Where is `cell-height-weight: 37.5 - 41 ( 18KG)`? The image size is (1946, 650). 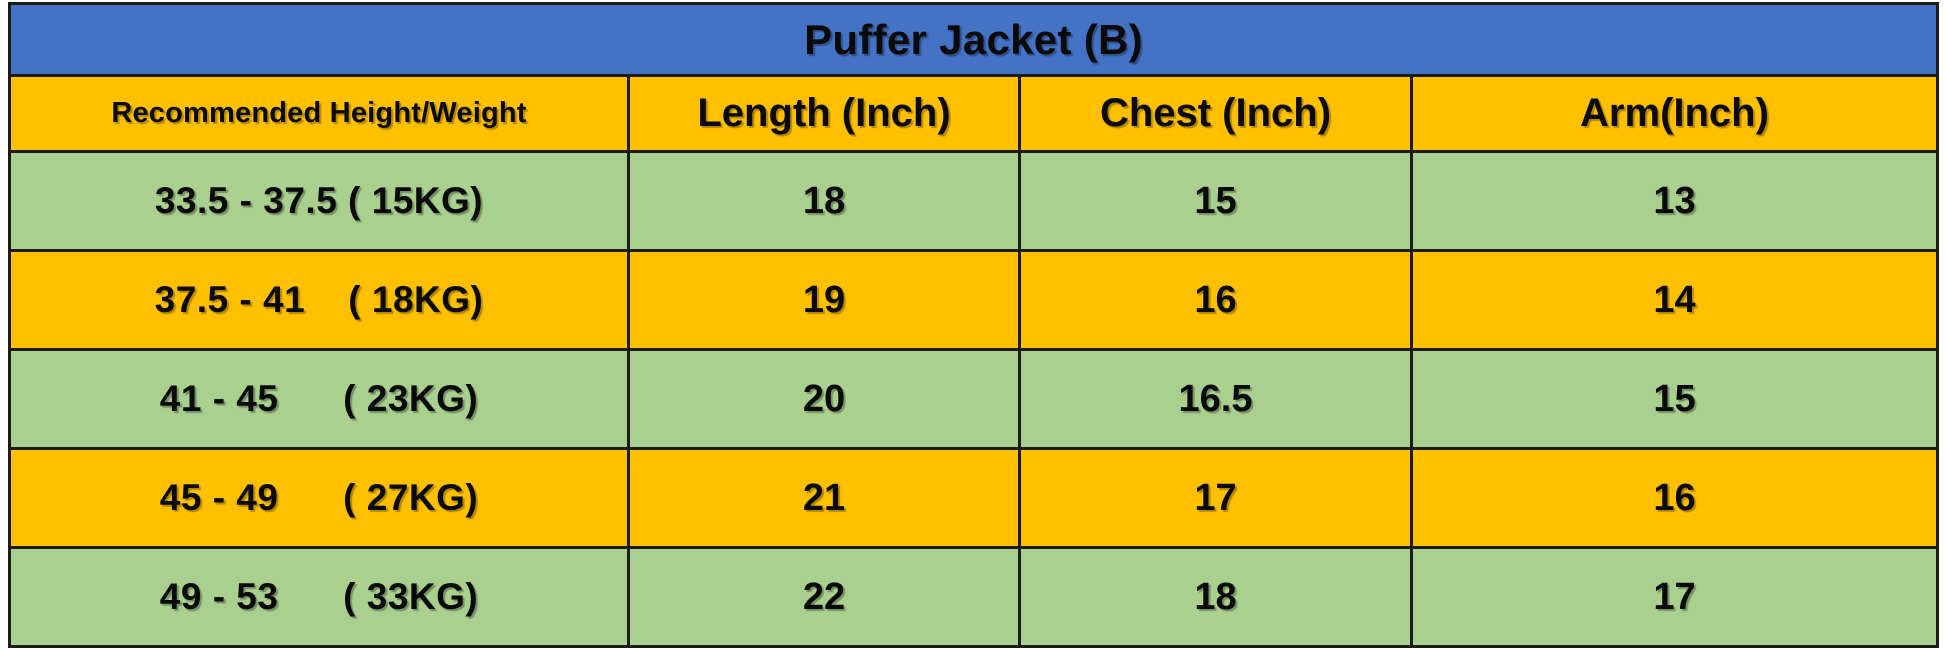
cell-height-weight: 37.5 - 41 ( 18KG) is located at coordinates (319, 300).